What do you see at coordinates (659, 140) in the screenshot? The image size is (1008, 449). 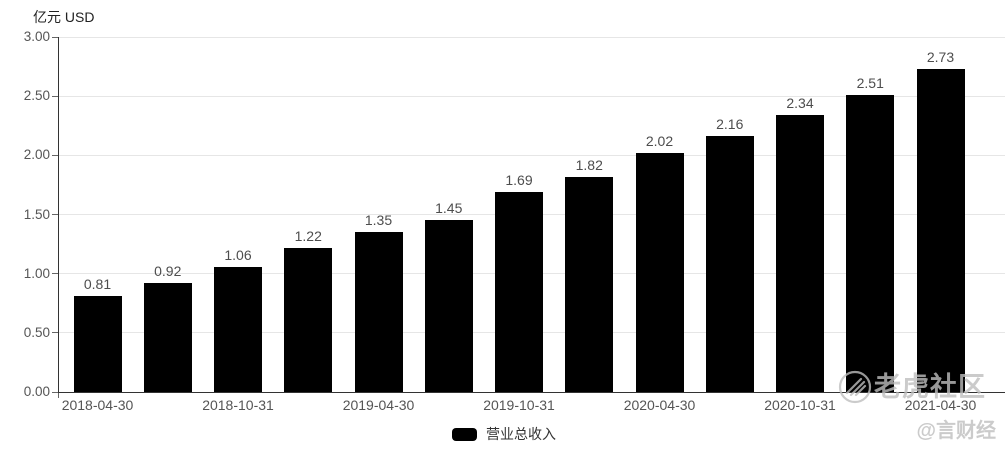 I see `bar-value-label: 2.02` at bounding box center [659, 140].